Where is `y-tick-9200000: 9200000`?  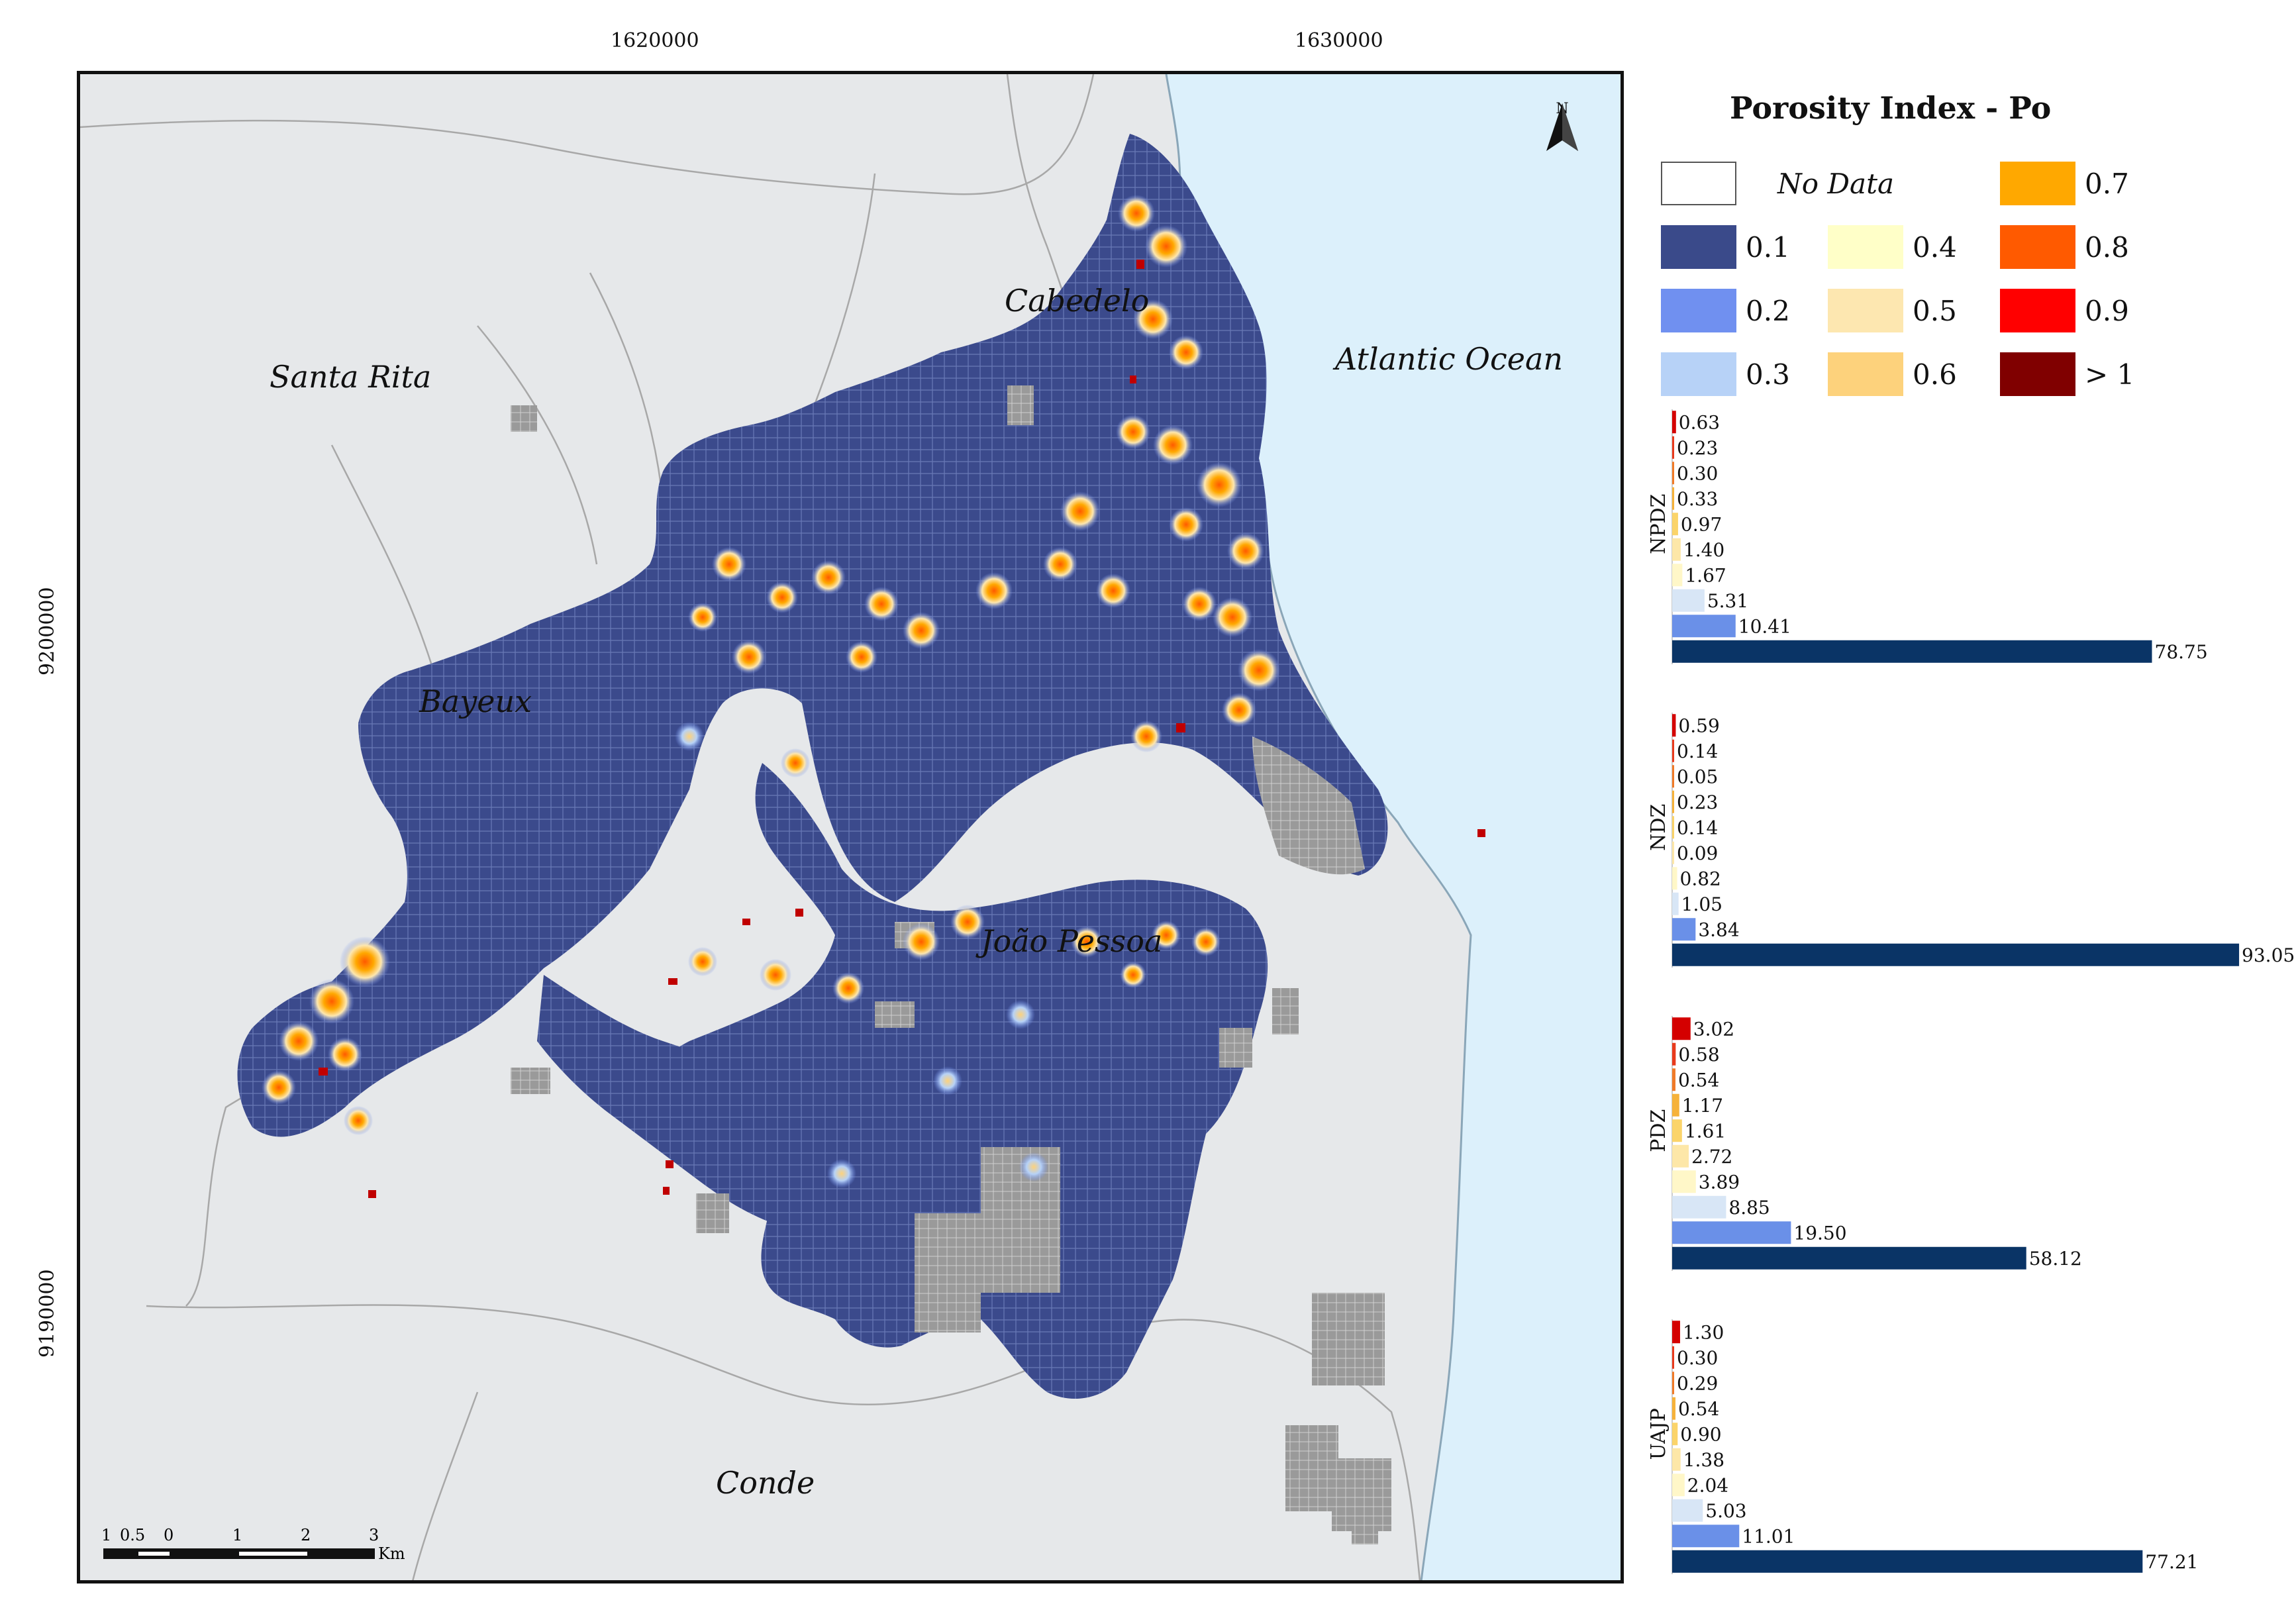 y-tick-9200000: 9200000 is located at coordinates (47, 631).